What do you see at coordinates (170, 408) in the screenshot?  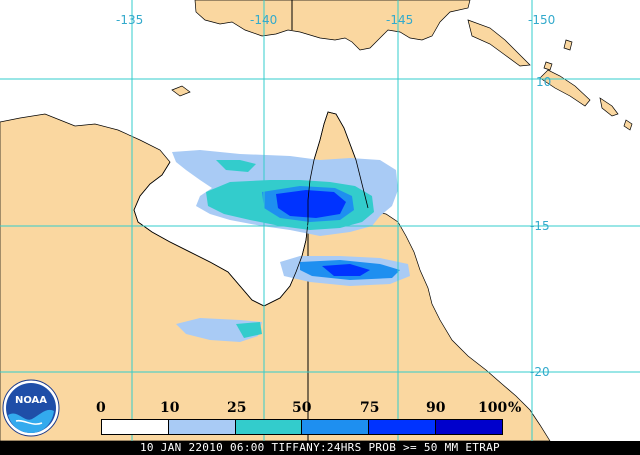 I see `legend-tick-10: 10` at bounding box center [170, 408].